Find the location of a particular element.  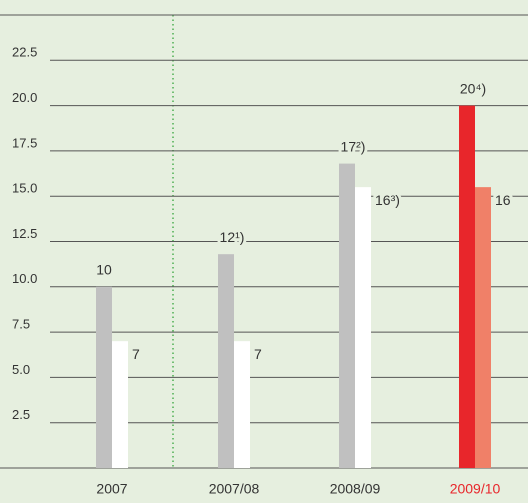

y-tick-label: 20.0 is located at coordinates (24, 97).